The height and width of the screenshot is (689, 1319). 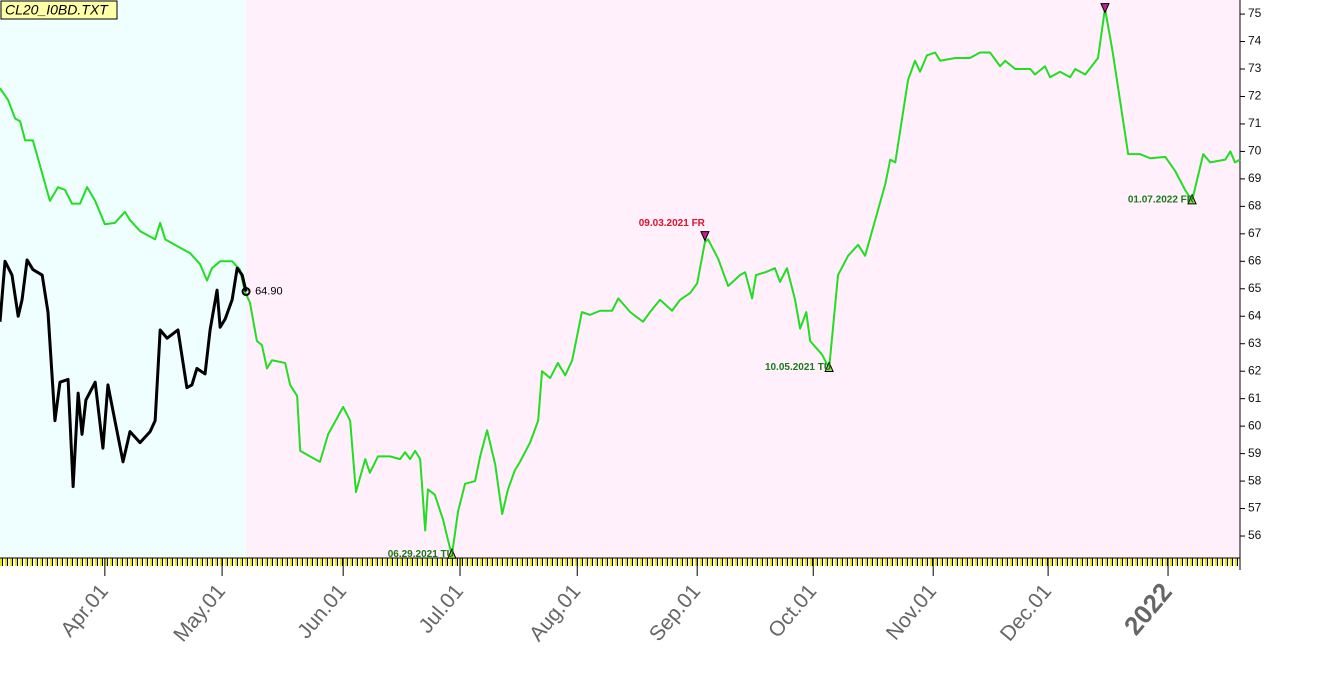 I want to click on y-tick-label: 64, so click(x=1255, y=315).